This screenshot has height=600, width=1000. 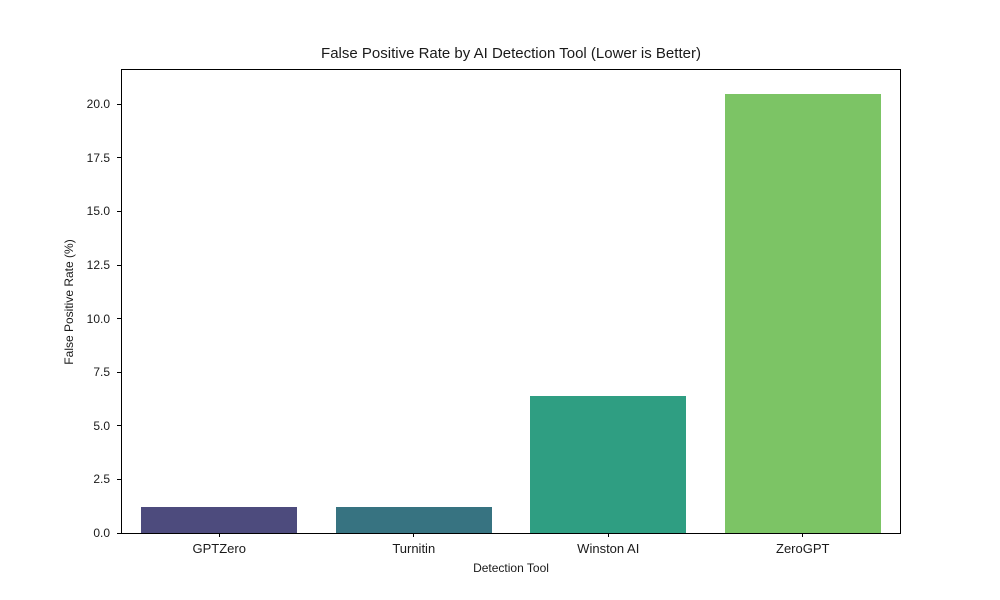 I want to click on y-tick-label: 2.5, so click(x=101, y=479).